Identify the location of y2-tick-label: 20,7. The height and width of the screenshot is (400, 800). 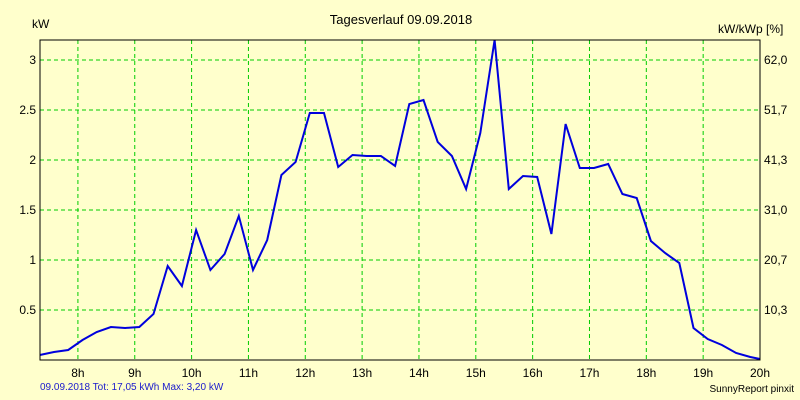
(776, 260).